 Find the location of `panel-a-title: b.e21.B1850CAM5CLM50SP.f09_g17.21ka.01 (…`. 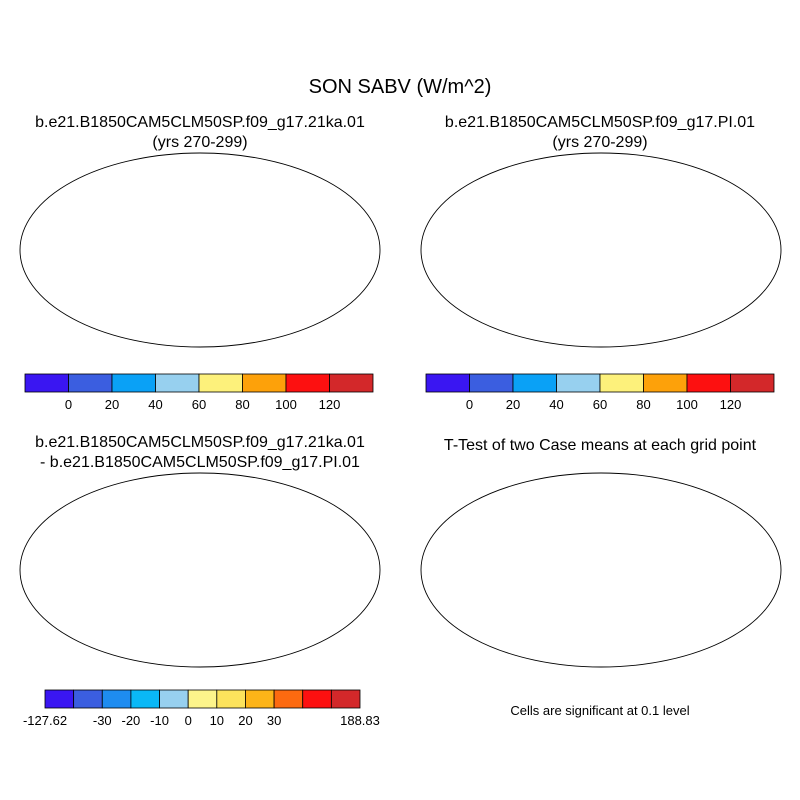

panel-a-title: b.e21.B1850CAM5CLM50SP.f09_g17.21ka.01 (… is located at coordinates (200, 133).